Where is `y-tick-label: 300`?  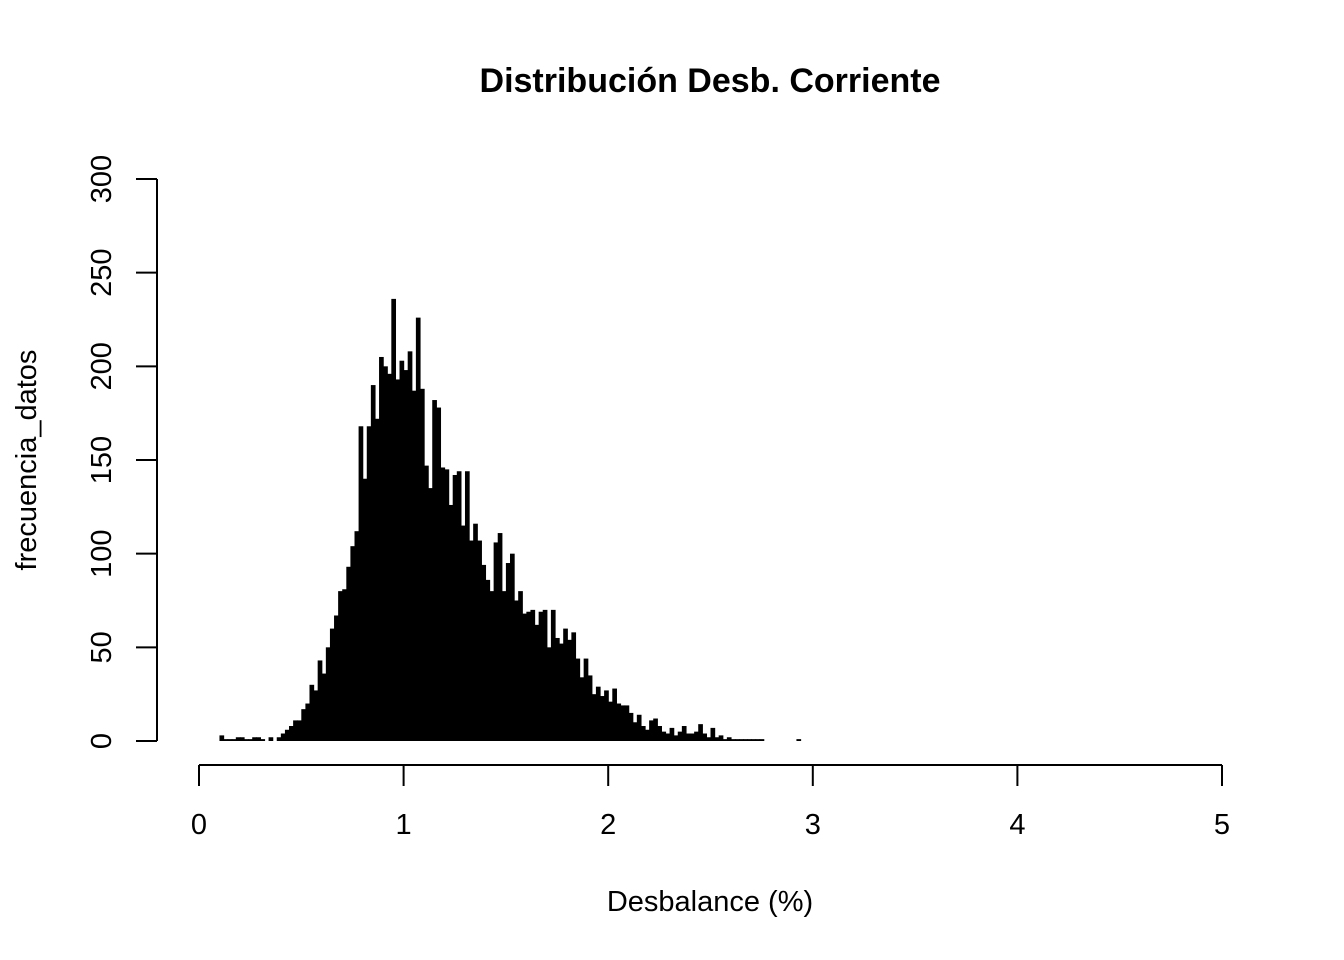
y-tick-label: 300 is located at coordinates (102, 179).